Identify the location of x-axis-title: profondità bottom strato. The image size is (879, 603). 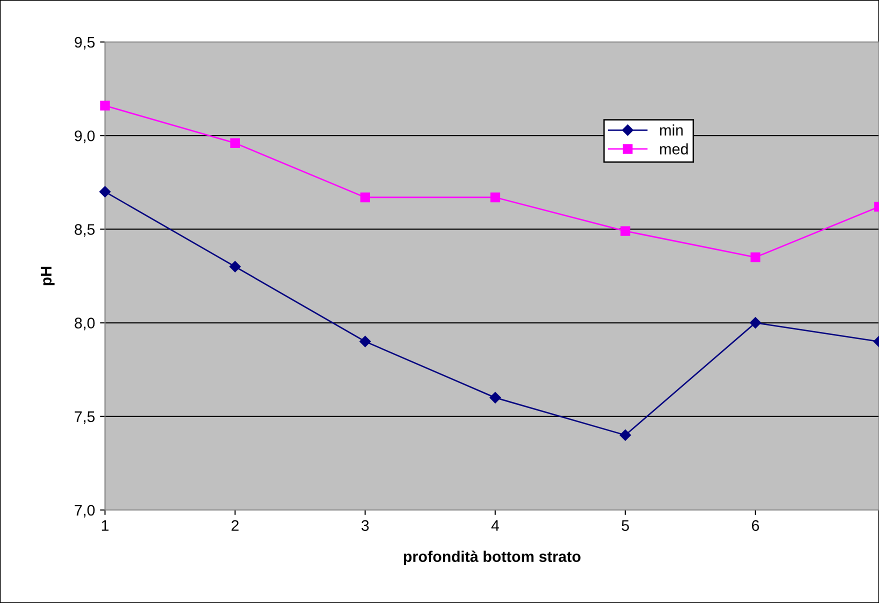
(492, 558).